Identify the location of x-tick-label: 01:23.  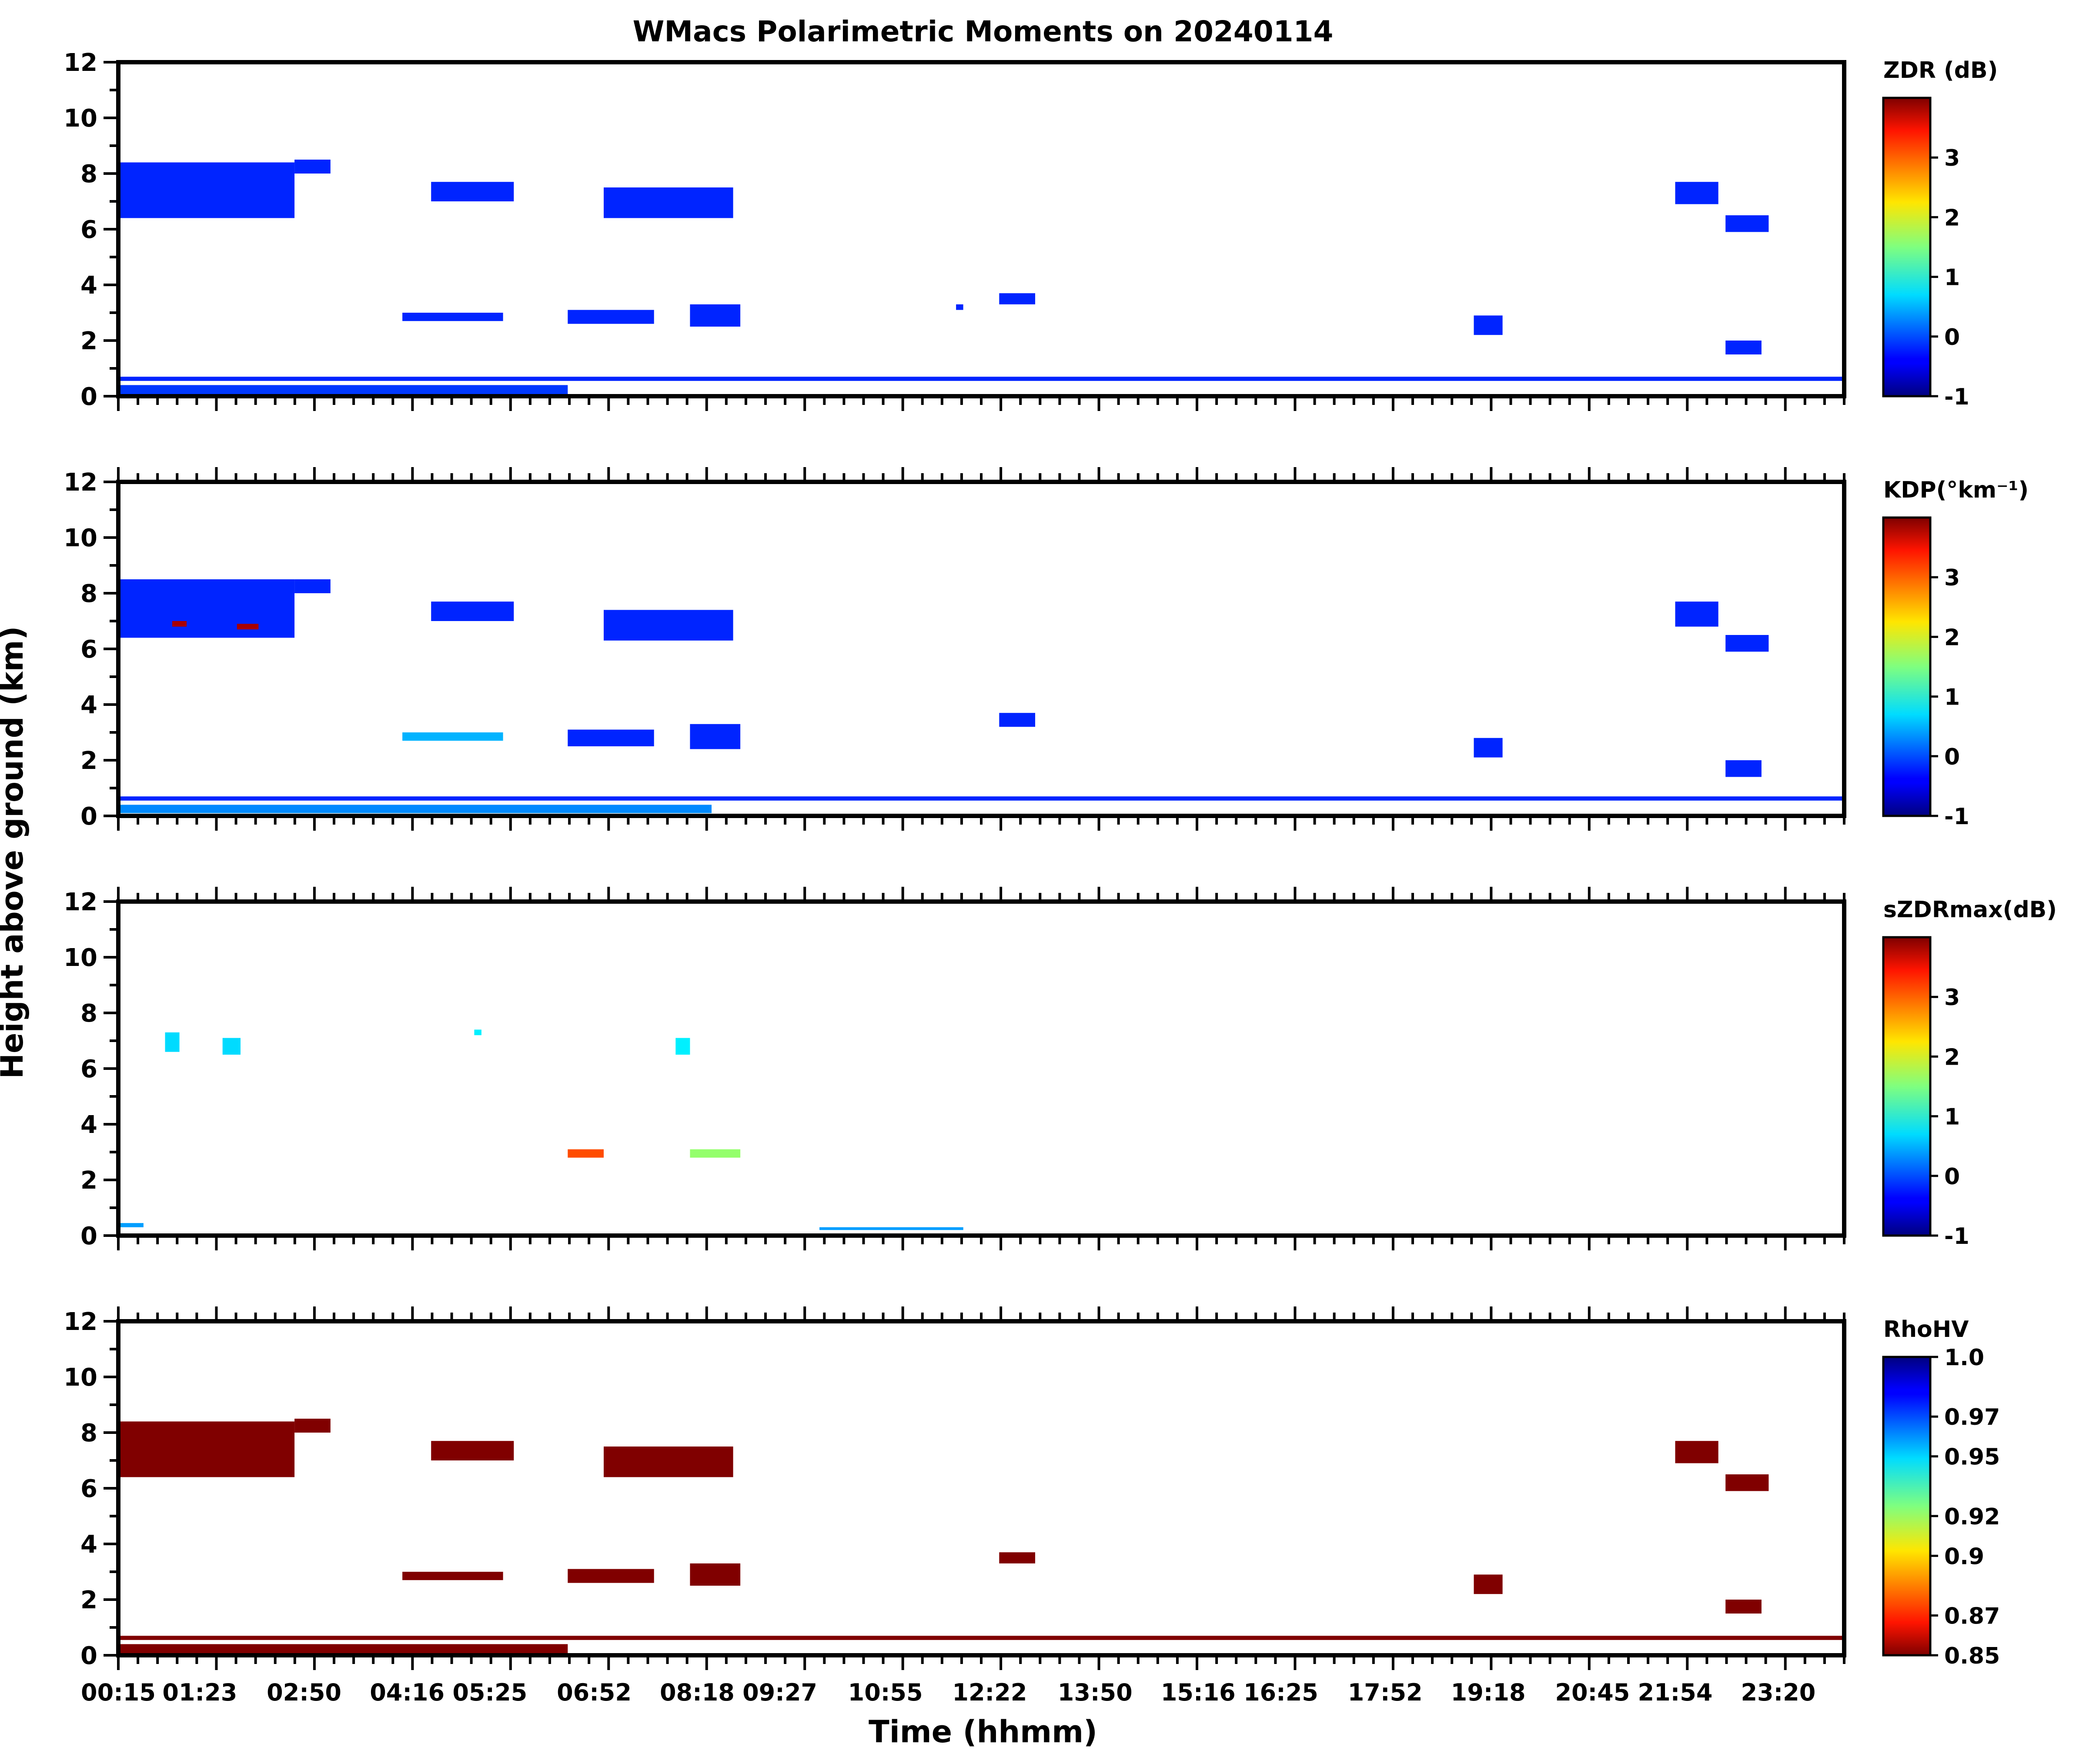
(200, 1692).